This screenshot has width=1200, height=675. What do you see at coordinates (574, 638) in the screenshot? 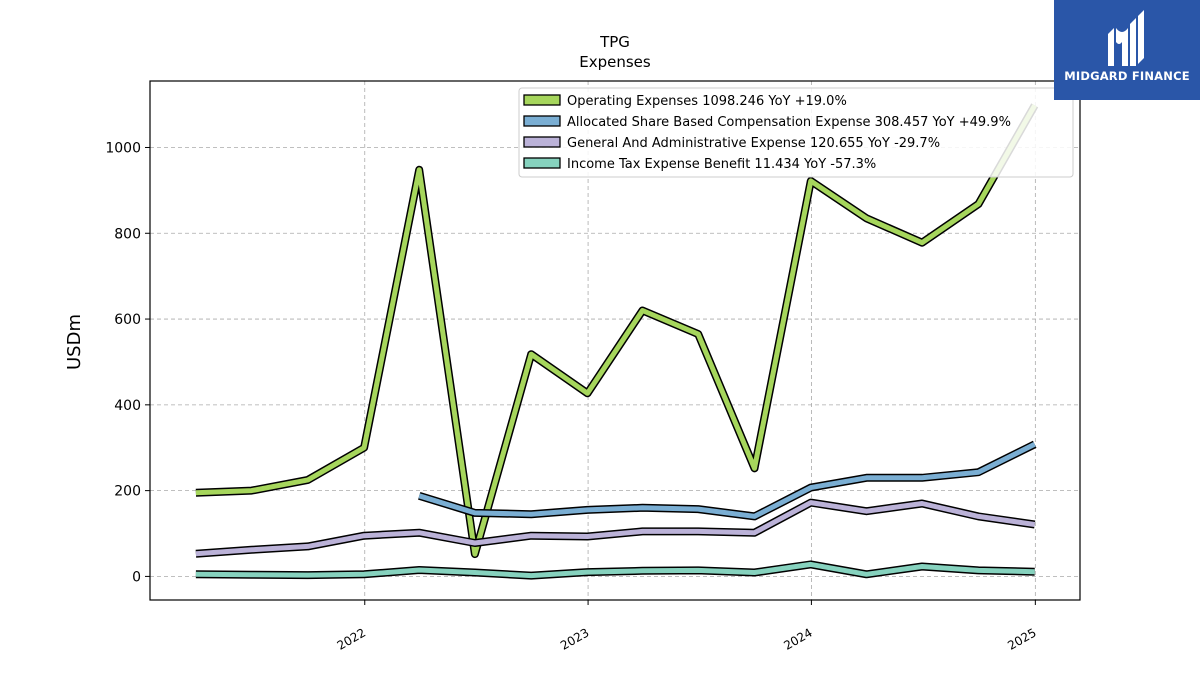
I see `x-tick-label: 2023` at bounding box center [574, 638].